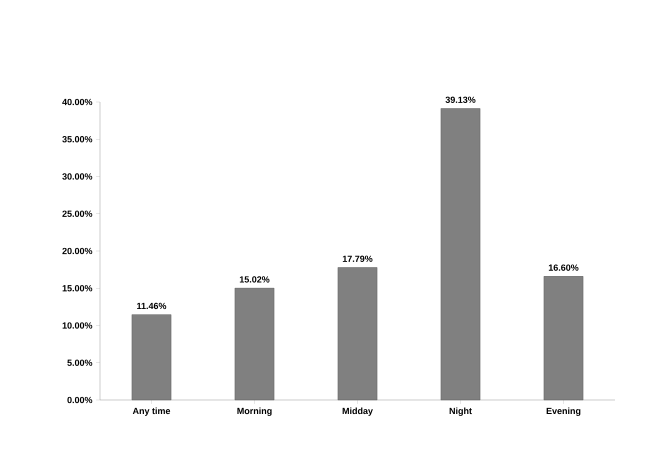 The image size is (655, 451). What do you see at coordinates (77, 139) in the screenshot?
I see `y-tick-label: 35.00%` at bounding box center [77, 139].